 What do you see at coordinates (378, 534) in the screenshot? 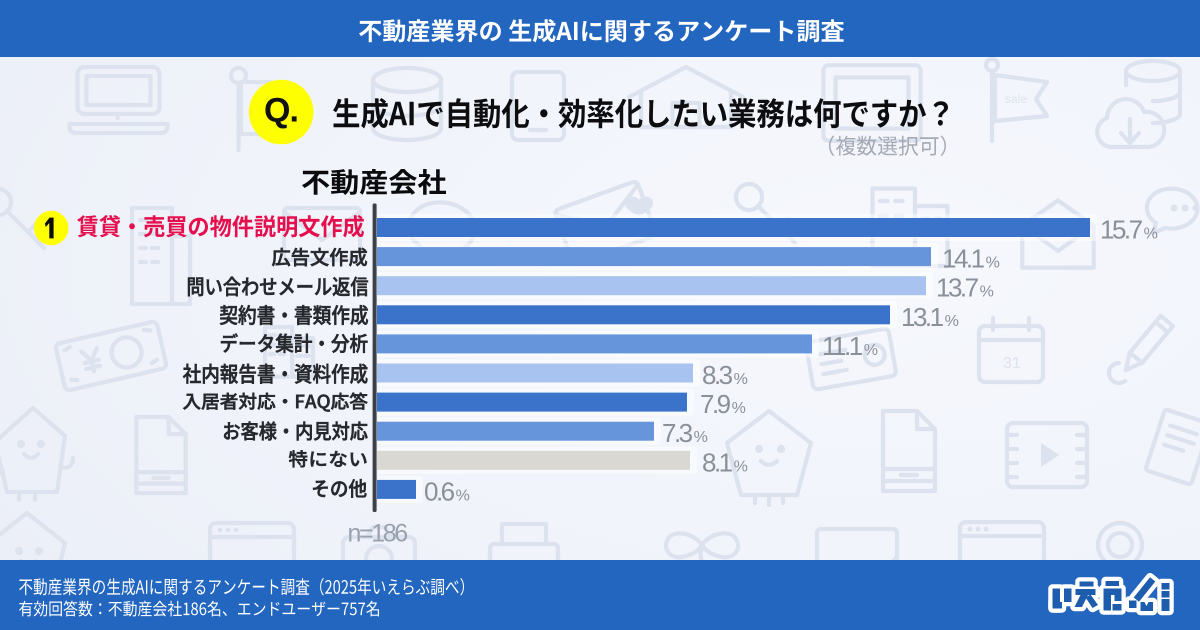
I see `svg-text: n=186` at bounding box center [378, 534].